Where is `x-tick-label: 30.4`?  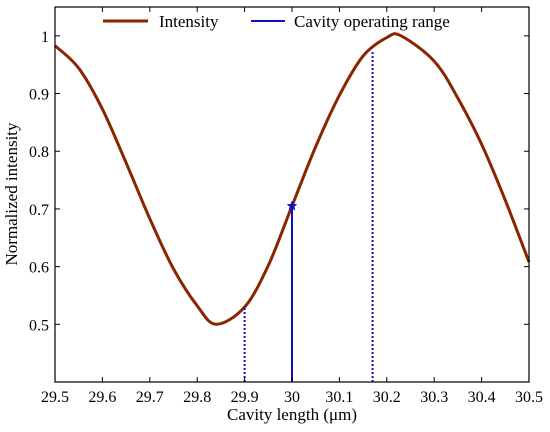
x-tick-label: 30.4 is located at coordinates (482, 397).